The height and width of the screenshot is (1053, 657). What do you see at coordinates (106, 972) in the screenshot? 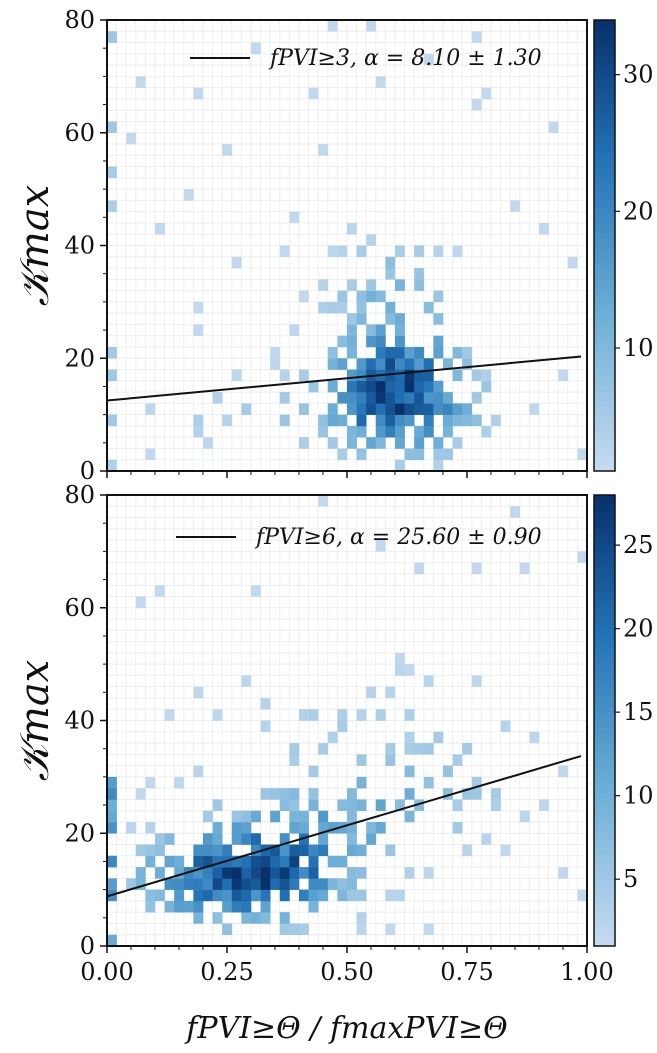
I see `x-tick-label: 0.00` at bounding box center [106, 972].